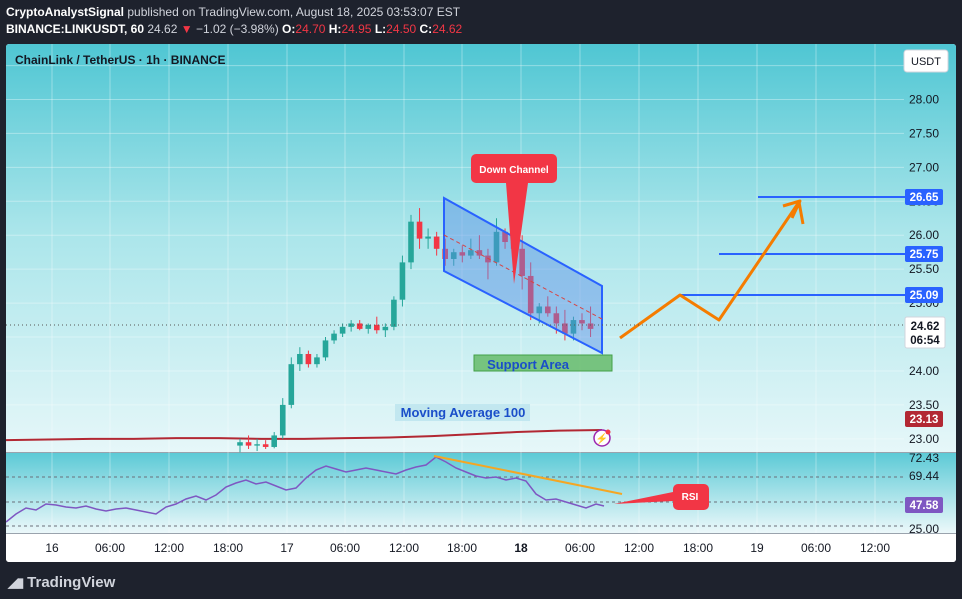 This screenshot has width=962, height=599. I want to click on support-area-box, so click(543, 363).